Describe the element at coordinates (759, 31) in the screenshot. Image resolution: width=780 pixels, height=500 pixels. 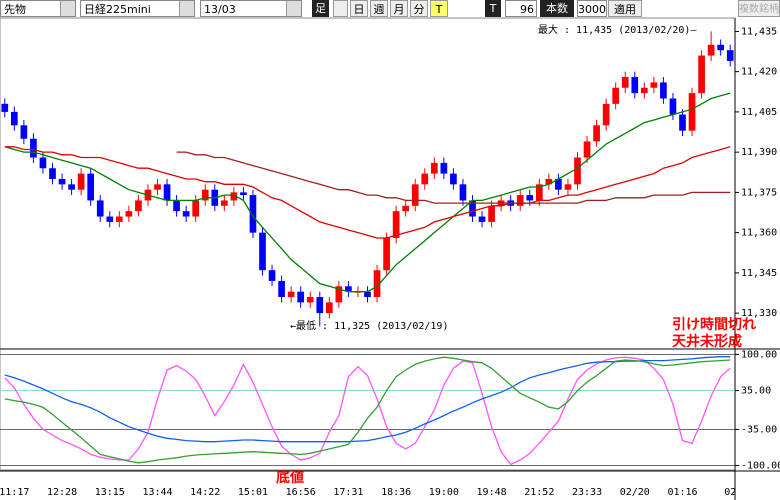
I see `y-tick-label: 11,435` at that location.